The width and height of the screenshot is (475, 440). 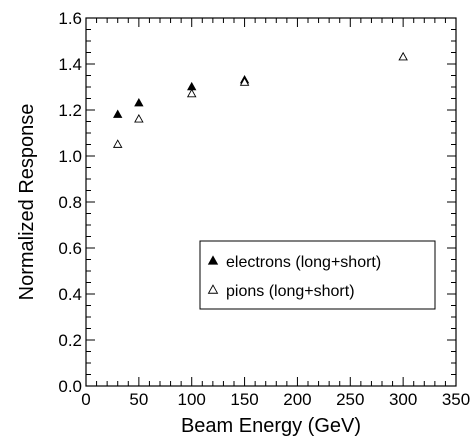 I want to click on x-tick-label: 250, so click(x=350, y=399).